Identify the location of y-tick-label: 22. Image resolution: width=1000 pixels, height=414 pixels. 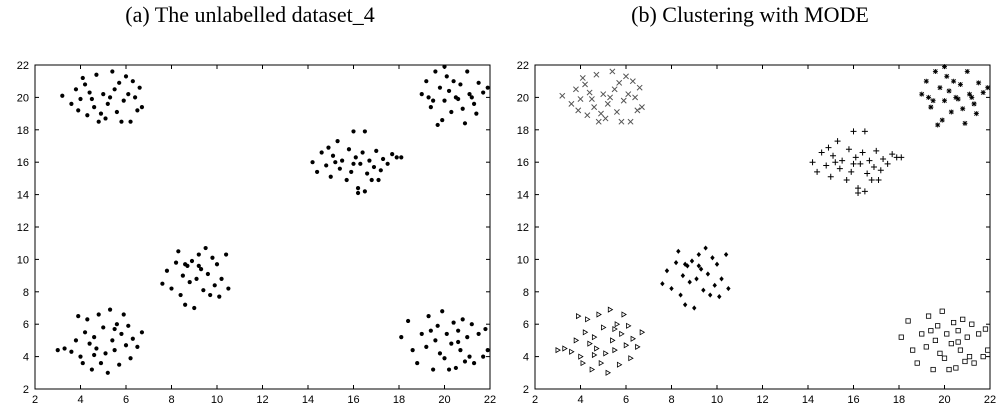
(23, 66).